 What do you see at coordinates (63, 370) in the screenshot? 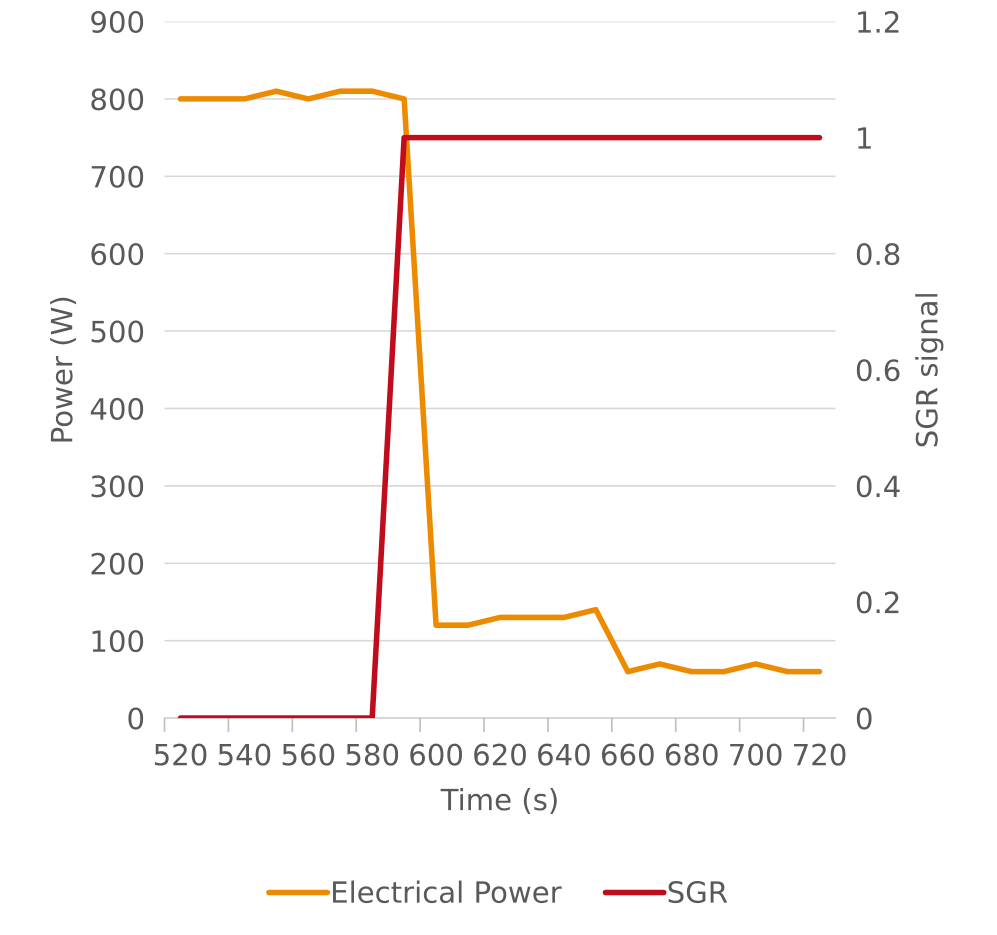
I see `y-axis-title: Power (W)` at bounding box center [63, 370].